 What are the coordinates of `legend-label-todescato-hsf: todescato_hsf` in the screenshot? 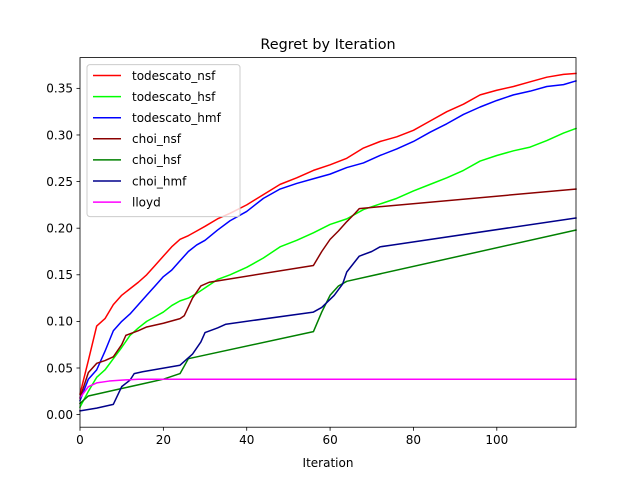 It's located at (174, 97).